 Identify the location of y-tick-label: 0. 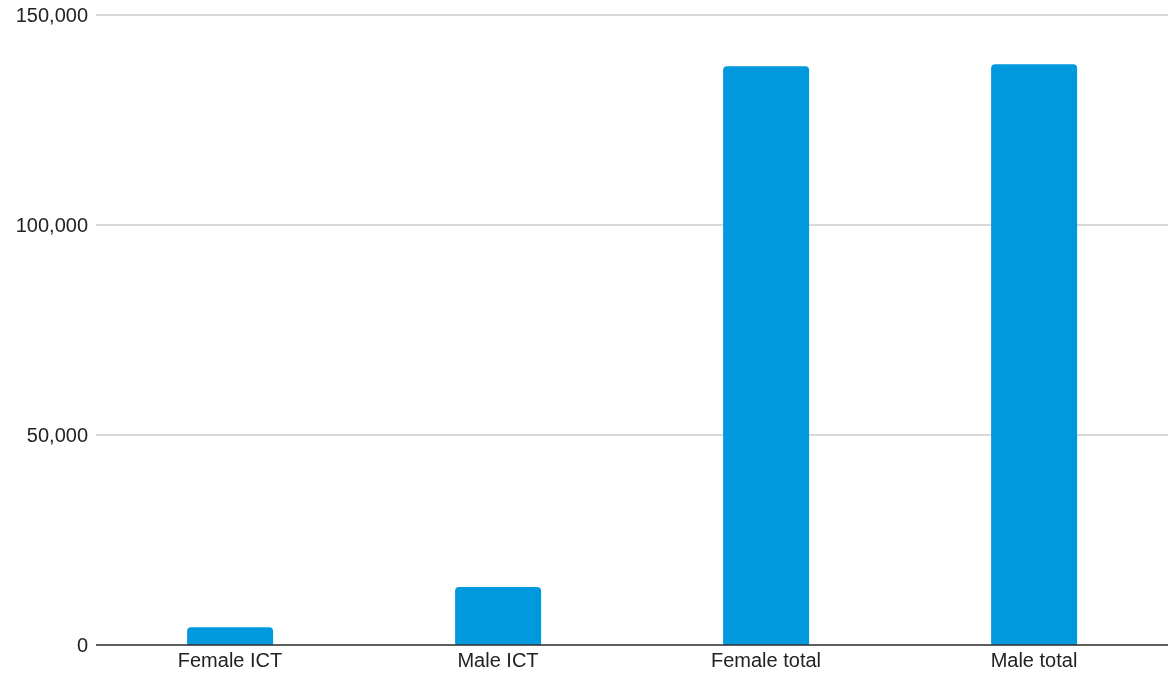
(82, 645).